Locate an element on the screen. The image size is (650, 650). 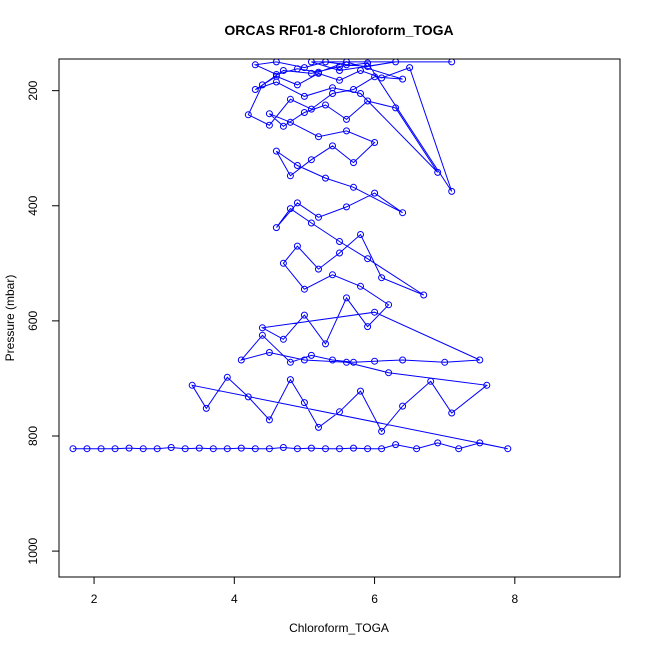
y-tick-label: 1000 is located at coordinates (33, 550).